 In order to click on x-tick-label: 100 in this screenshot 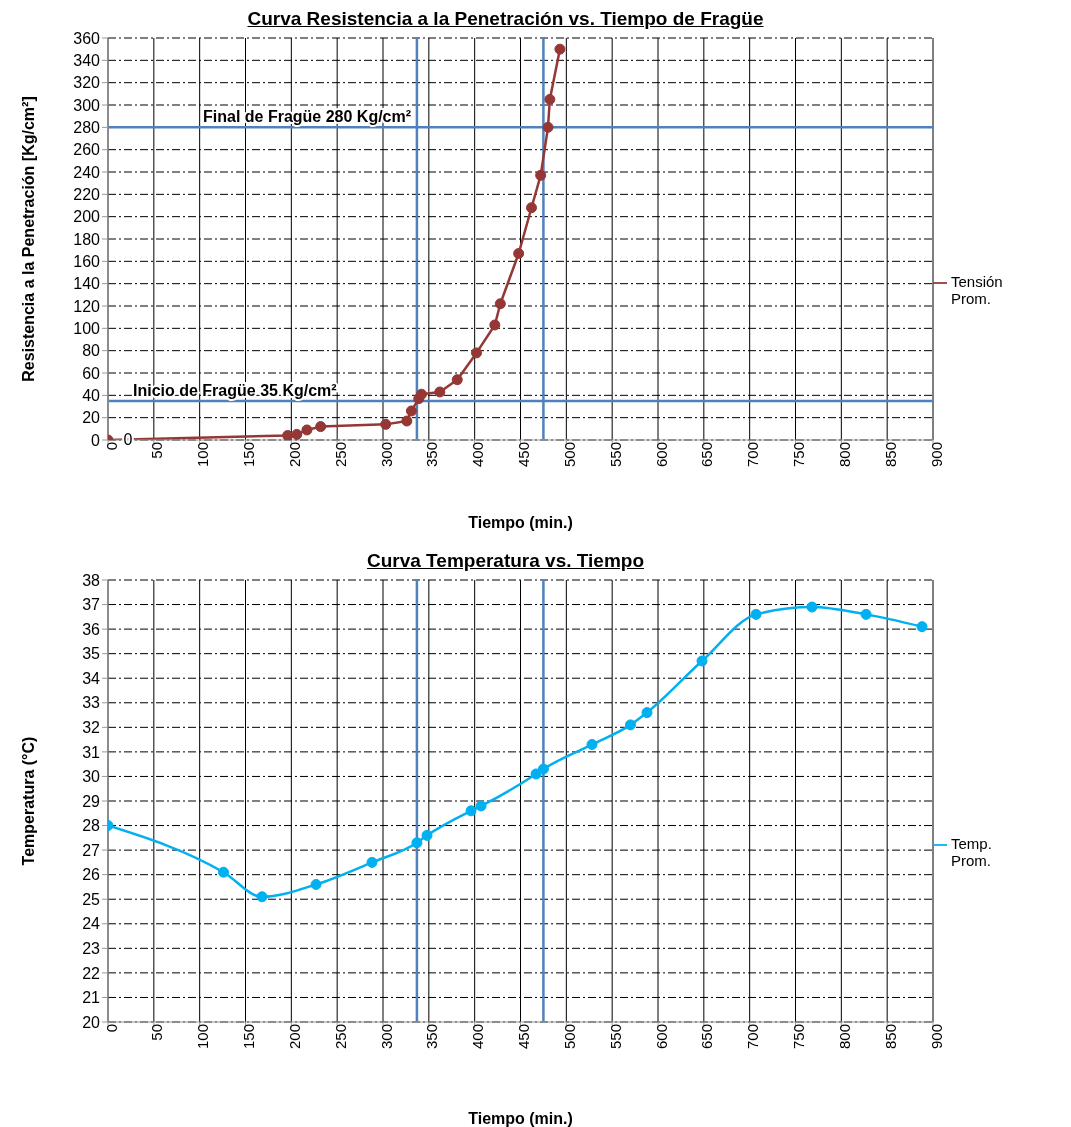, I will do `click(203, 455)`.